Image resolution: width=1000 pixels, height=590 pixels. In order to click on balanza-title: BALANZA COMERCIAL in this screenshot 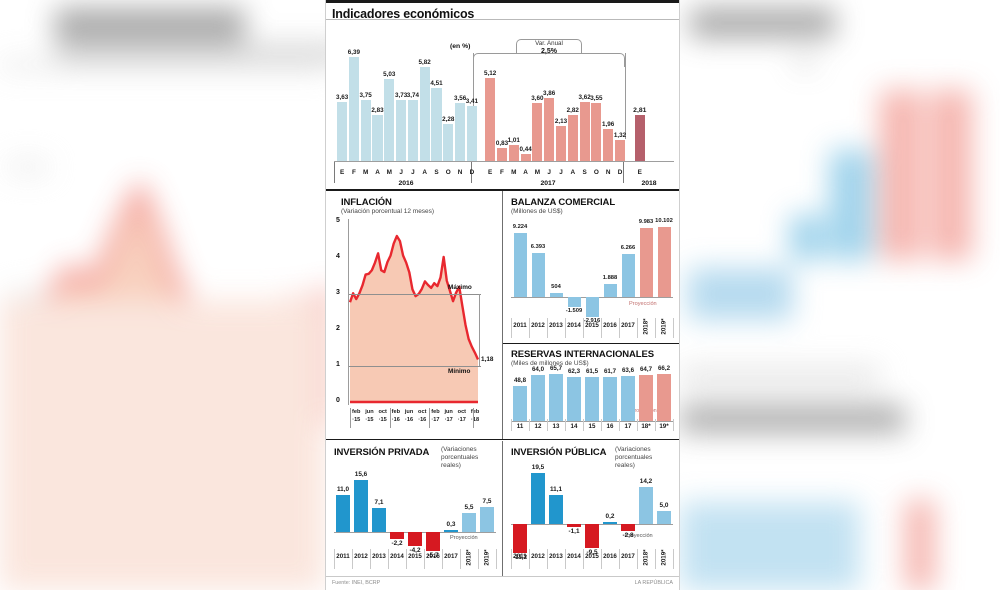, I will do `click(563, 202)`.